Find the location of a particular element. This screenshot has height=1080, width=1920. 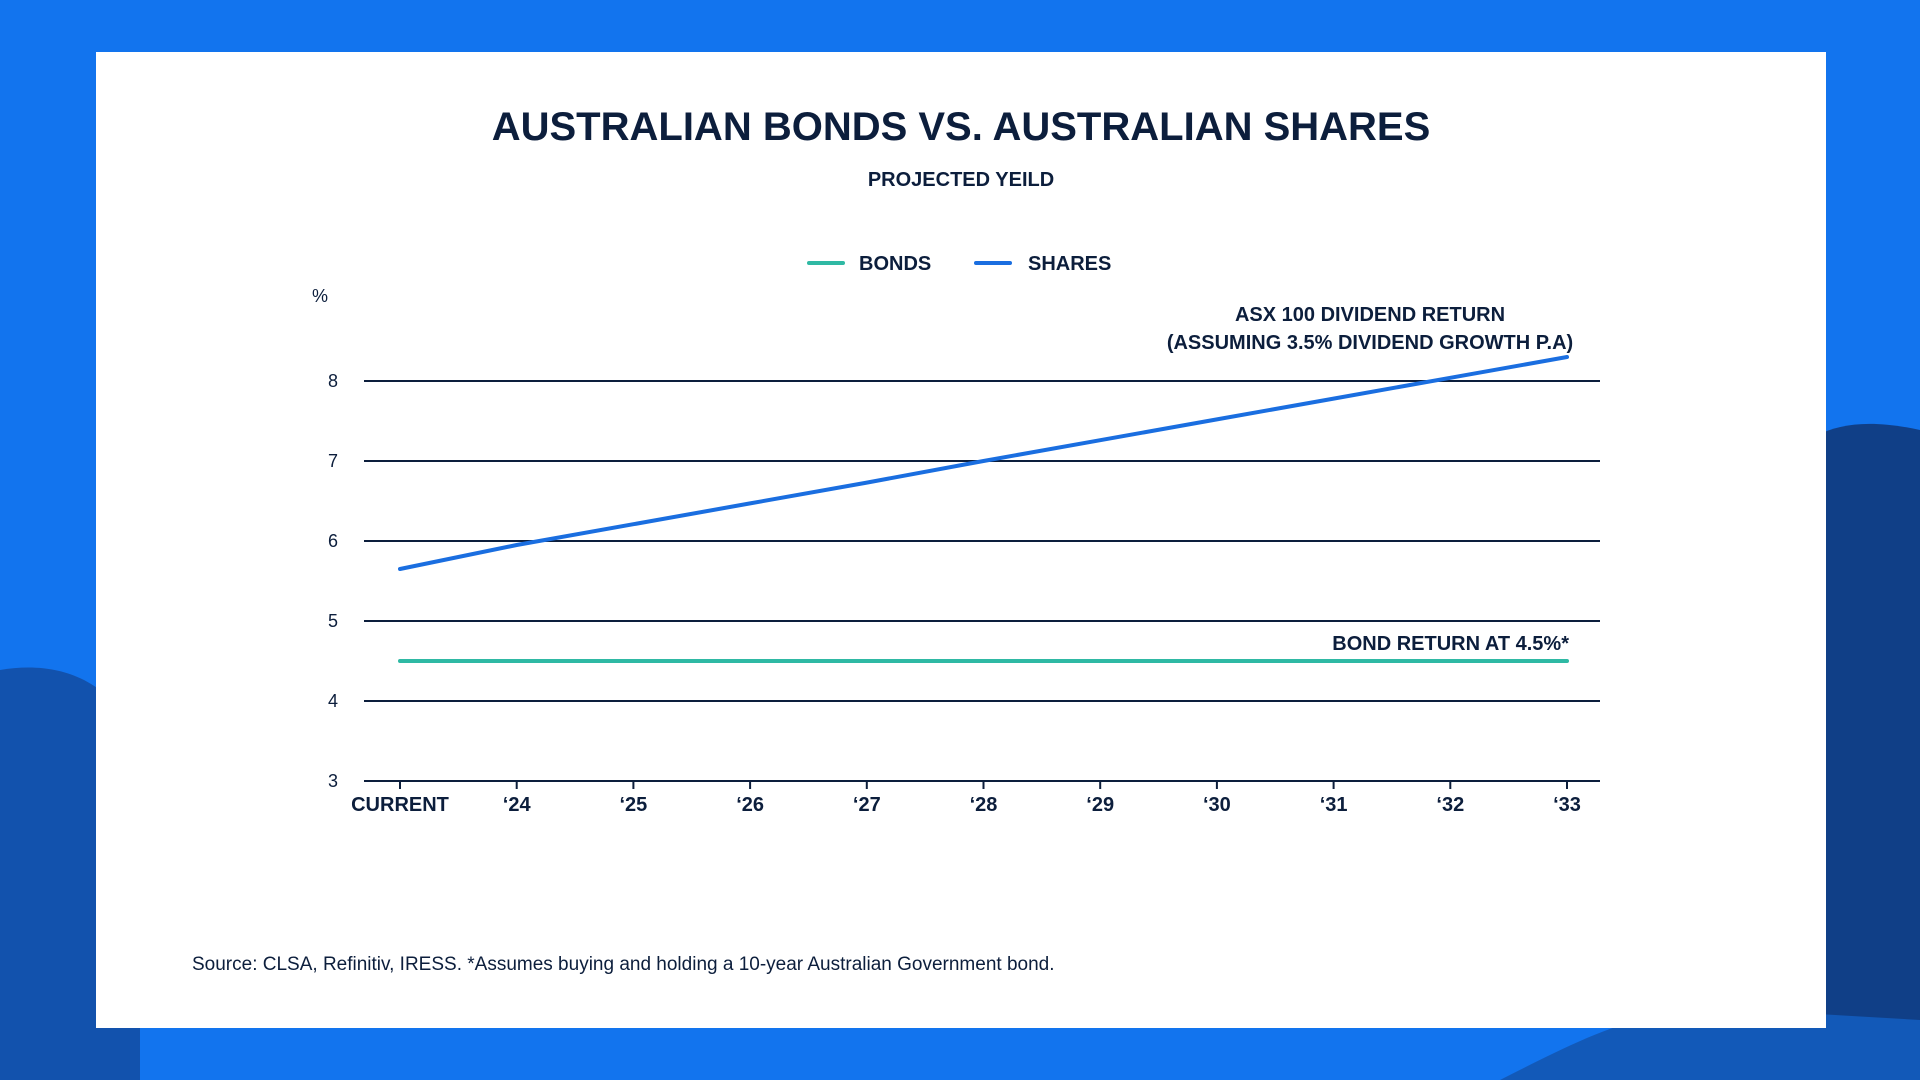

y-tick-label: 6 is located at coordinates (333, 541).